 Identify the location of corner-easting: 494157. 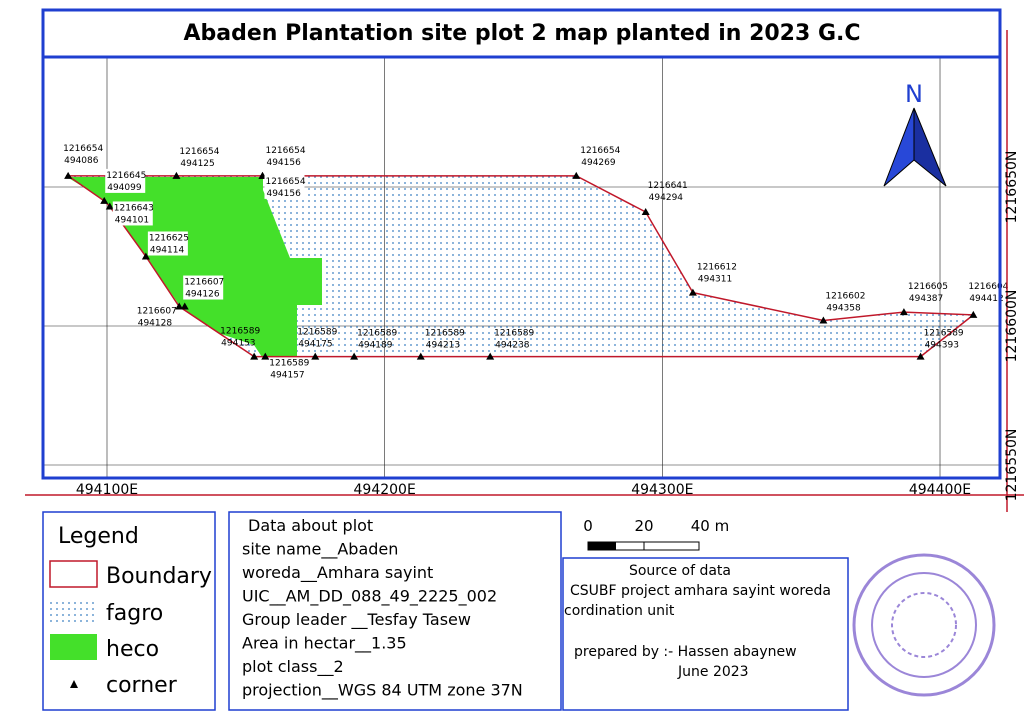
(287, 376).